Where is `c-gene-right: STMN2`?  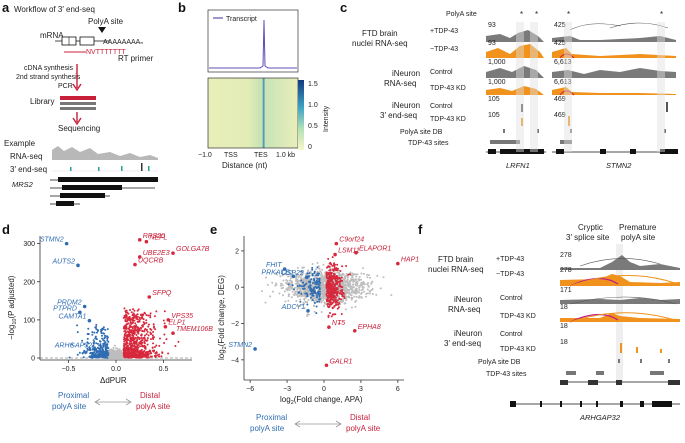 c-gene-right: STMN2 is located at coordinates (619, 165).